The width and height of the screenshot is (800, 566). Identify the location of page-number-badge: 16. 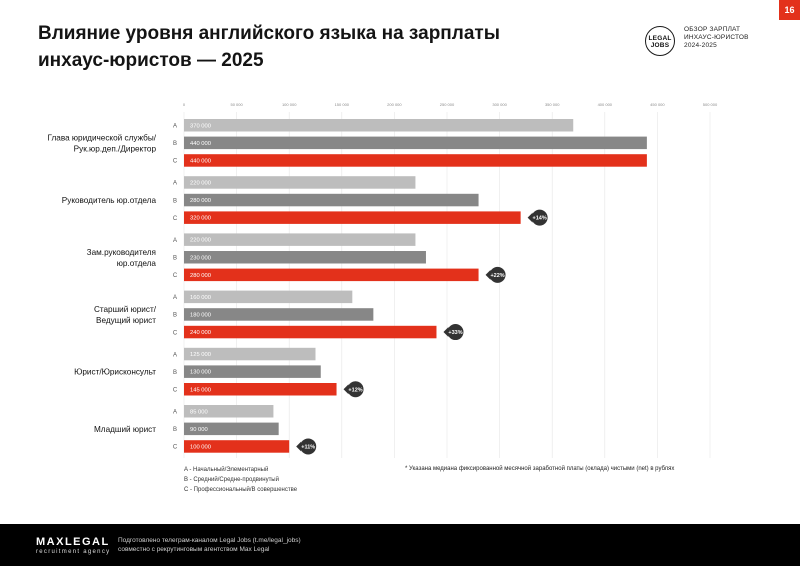
(789, 10).